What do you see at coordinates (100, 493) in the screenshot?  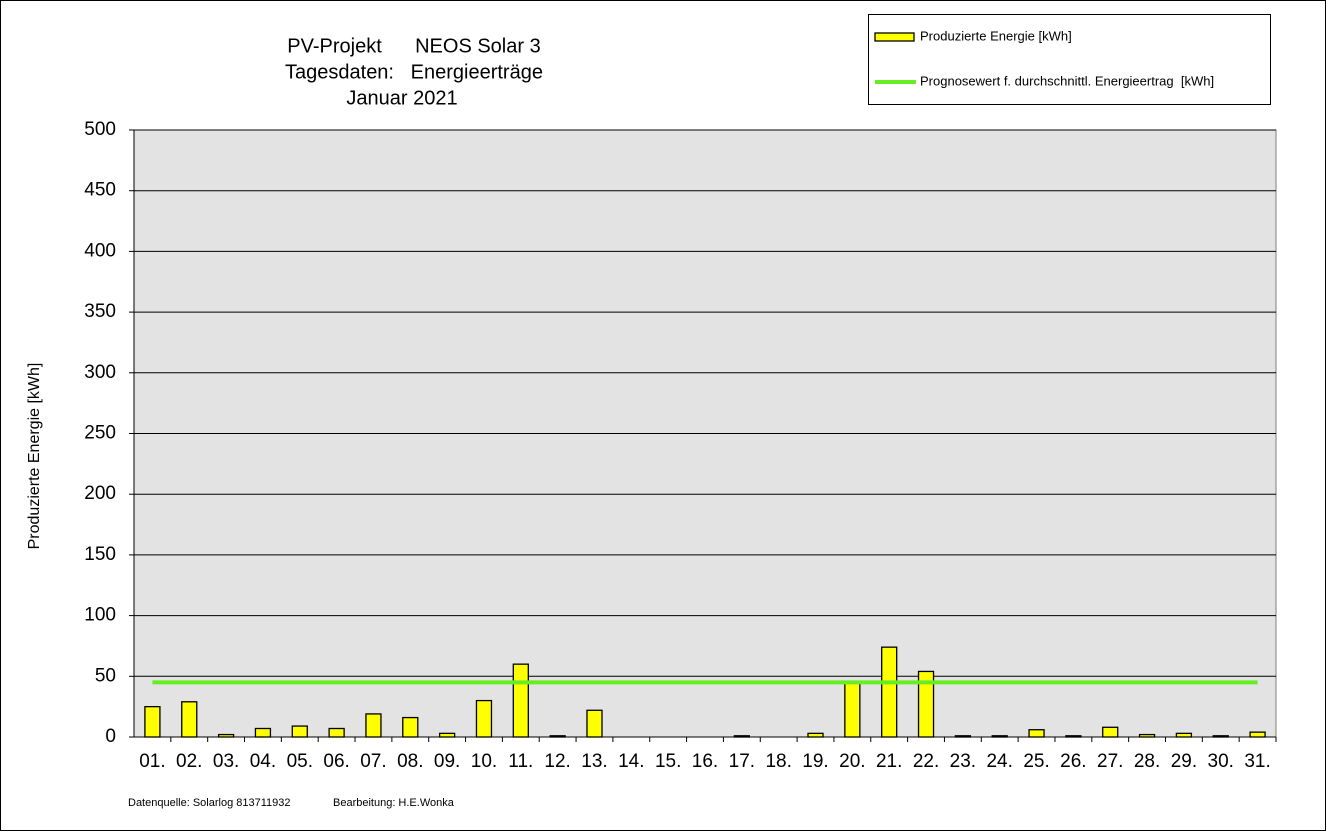 I see `y-tick-label: 200` at bounding box center [100, 493].